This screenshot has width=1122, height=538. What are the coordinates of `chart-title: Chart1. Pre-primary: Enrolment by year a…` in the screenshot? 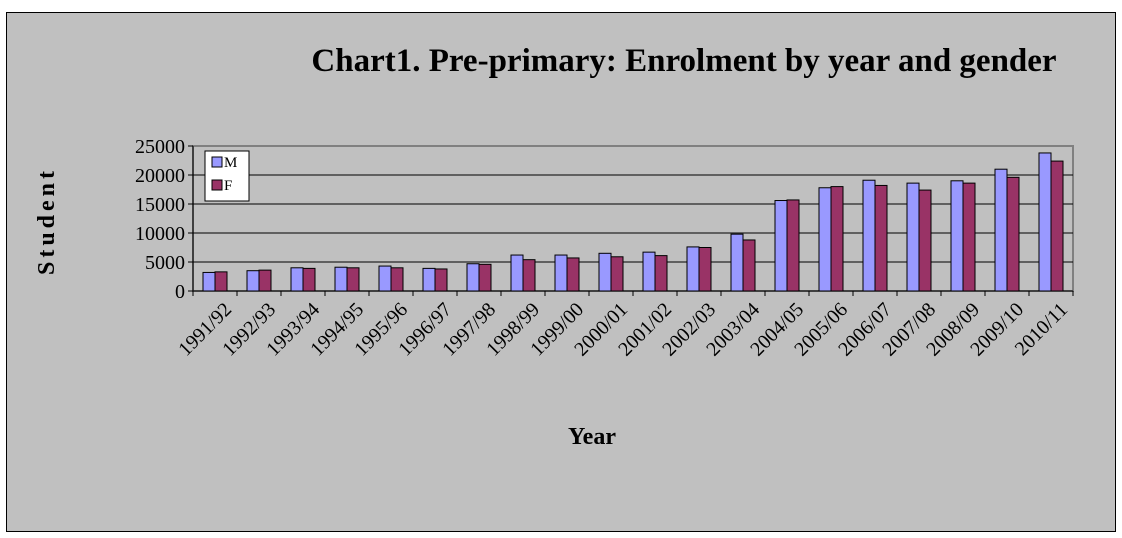 It's located at (683, 61).